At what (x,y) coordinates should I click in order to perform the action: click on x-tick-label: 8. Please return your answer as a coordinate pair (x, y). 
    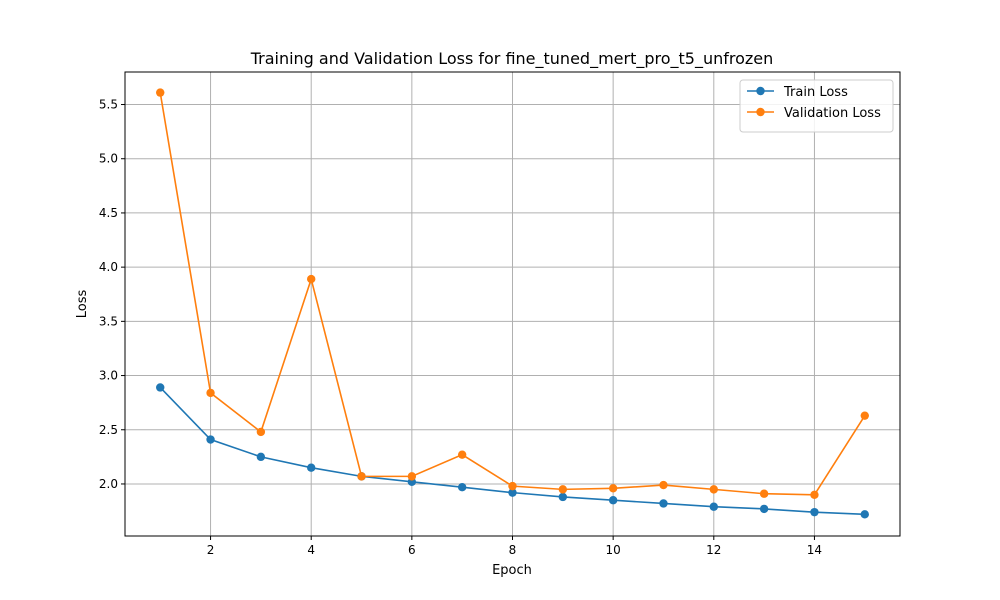
    Looking at the image, I should click on (513, 550).